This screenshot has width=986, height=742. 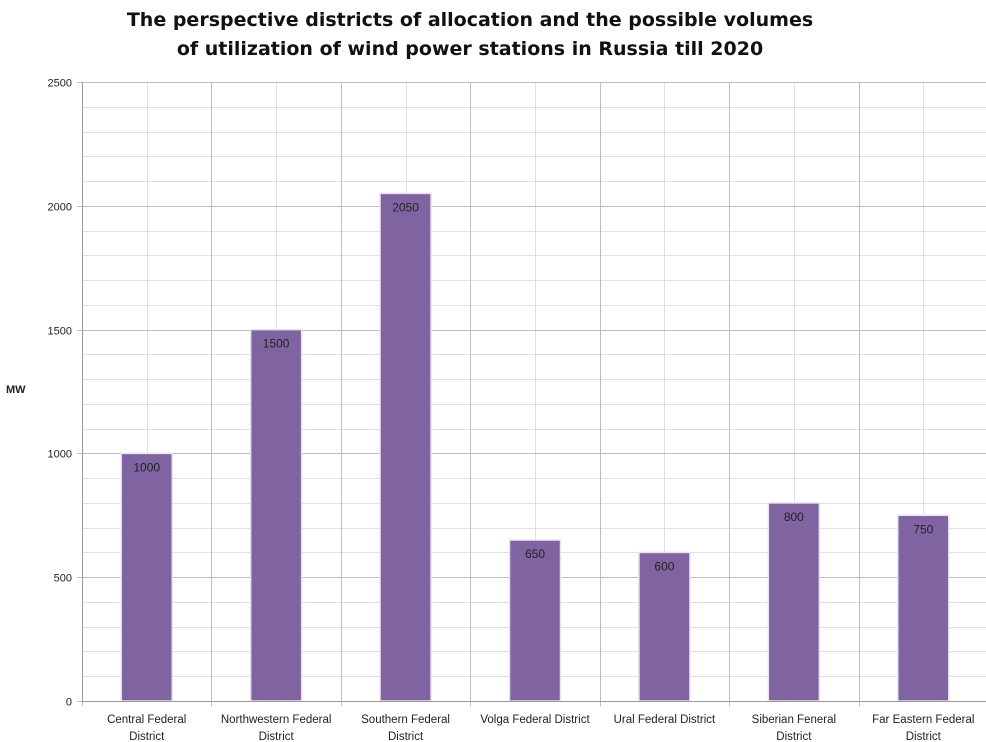 I want to click on data-label: 750, so click(x=923, y=529).